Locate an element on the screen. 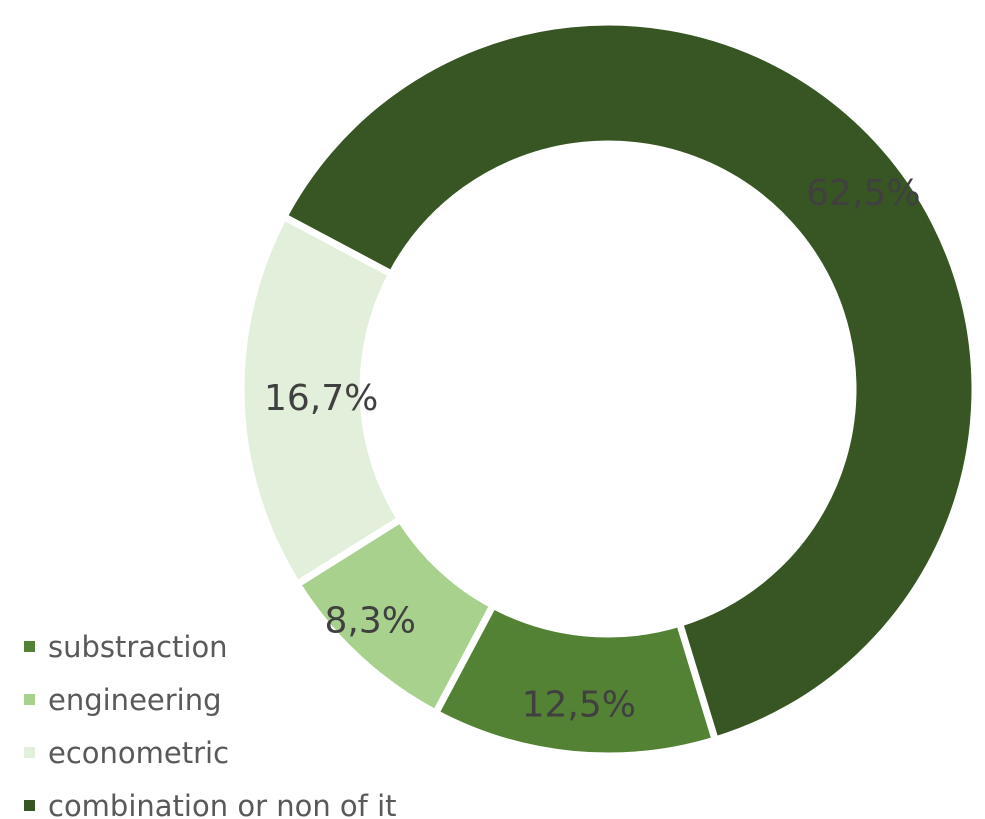 This screenshot has height=819, width=985. donut-slice-econometric is located at coordinates (321, 400).